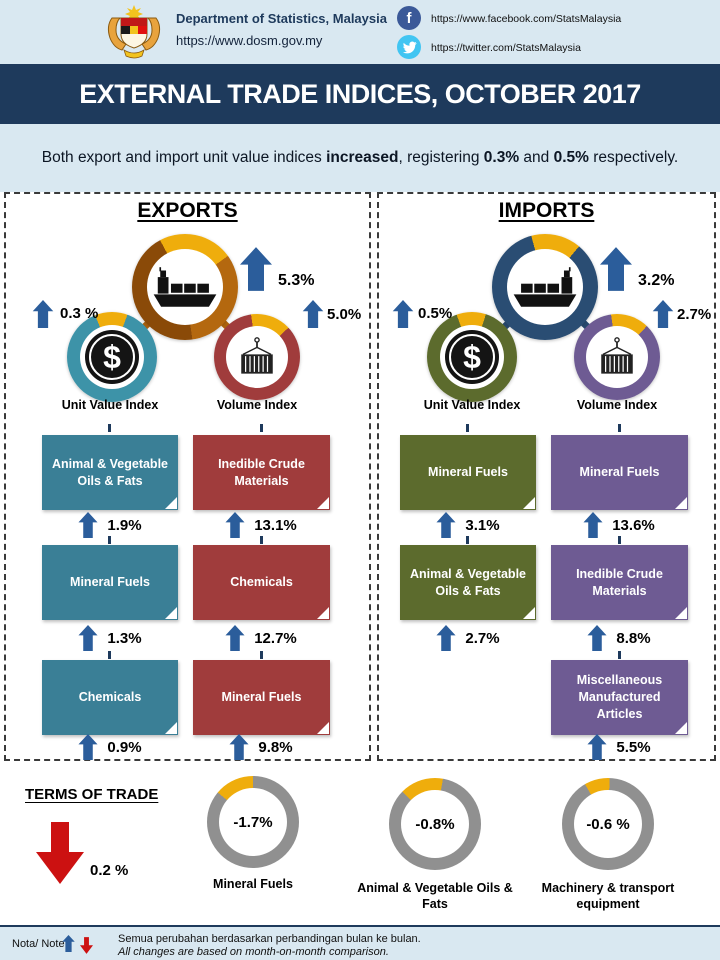 This screenshot has height=960, width=720. What do you see at coordinates (468, 638) in the screenshot?
I see `import-uvi-change-2: 2.7%` at bounding box center [468, 638].